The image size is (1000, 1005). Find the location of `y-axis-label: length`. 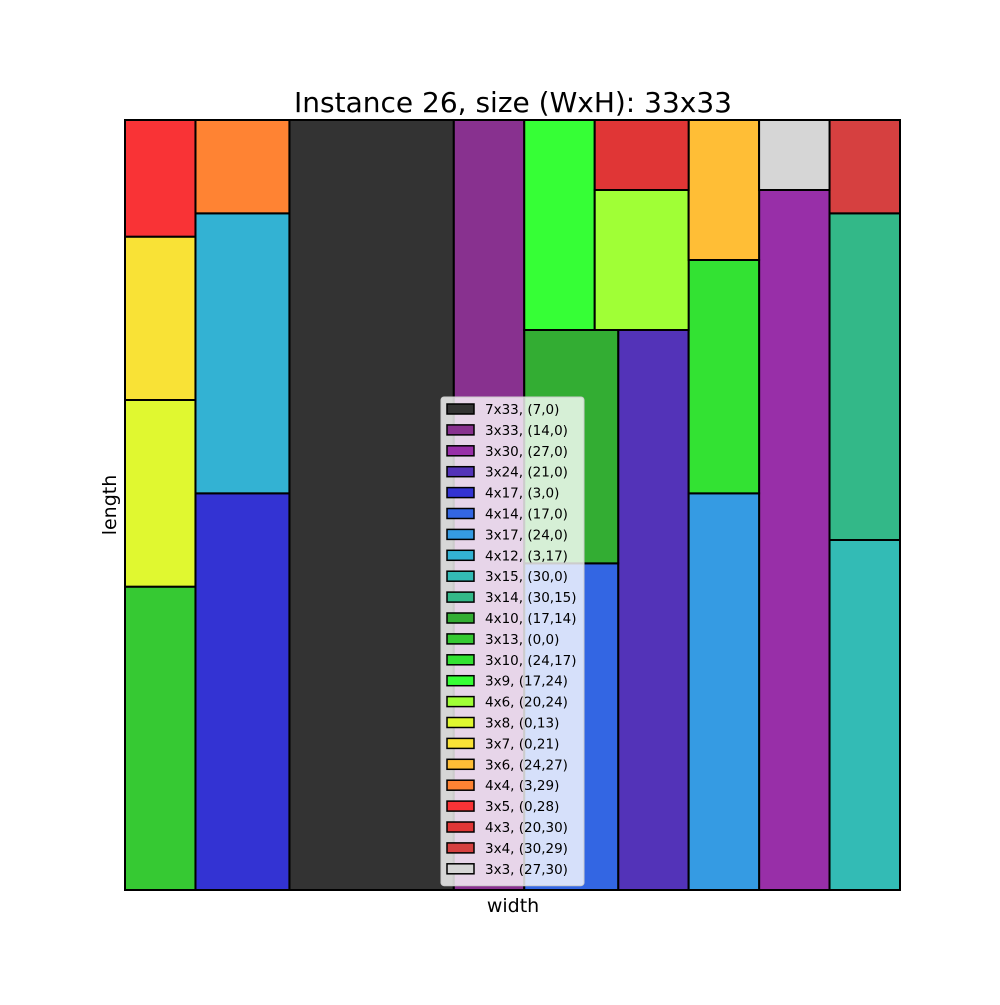

y-axis-label: length is located at coordinates (110, 505).